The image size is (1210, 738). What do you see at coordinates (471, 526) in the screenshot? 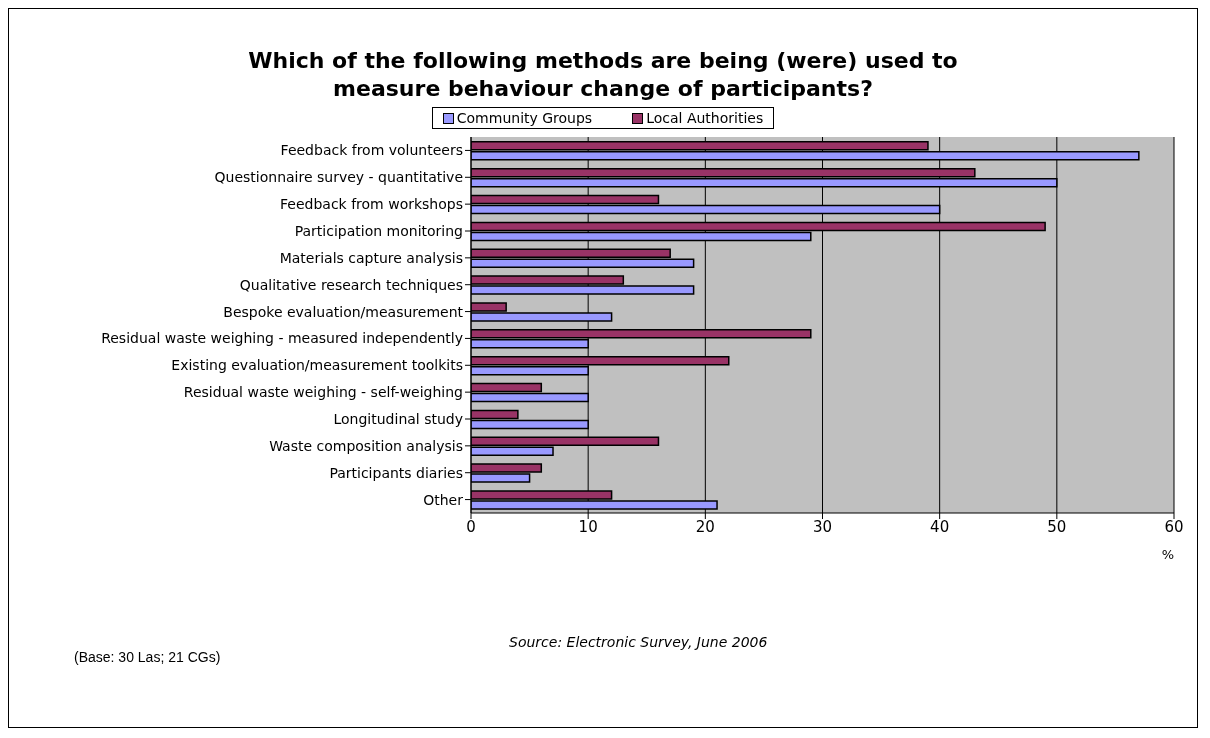
I see `x-tick-label: 0` at bounding box center [471, 526].